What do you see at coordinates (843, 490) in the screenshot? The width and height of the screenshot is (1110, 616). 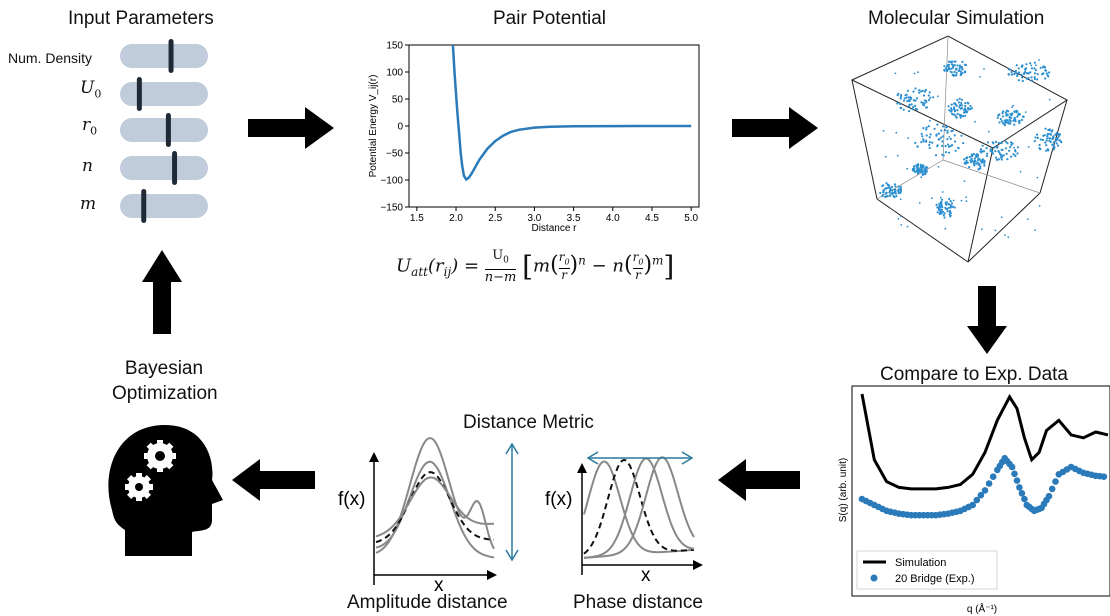 I see `comparison-ylabel: S(q) (arb. unit)` at bounding box center [843, 490].